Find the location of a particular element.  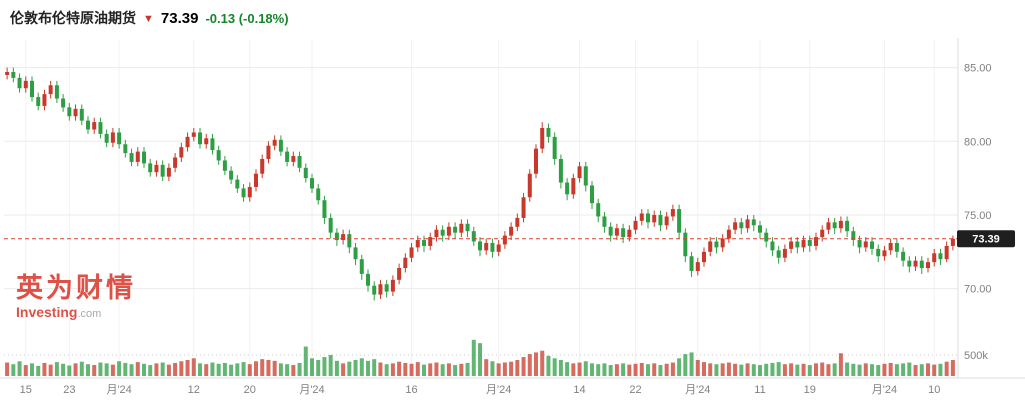

instrument-header: 伦敦布伦特原油期货 ▼ 73.39 -0.13 (-0.18%) is located at coordinates (149, 18).